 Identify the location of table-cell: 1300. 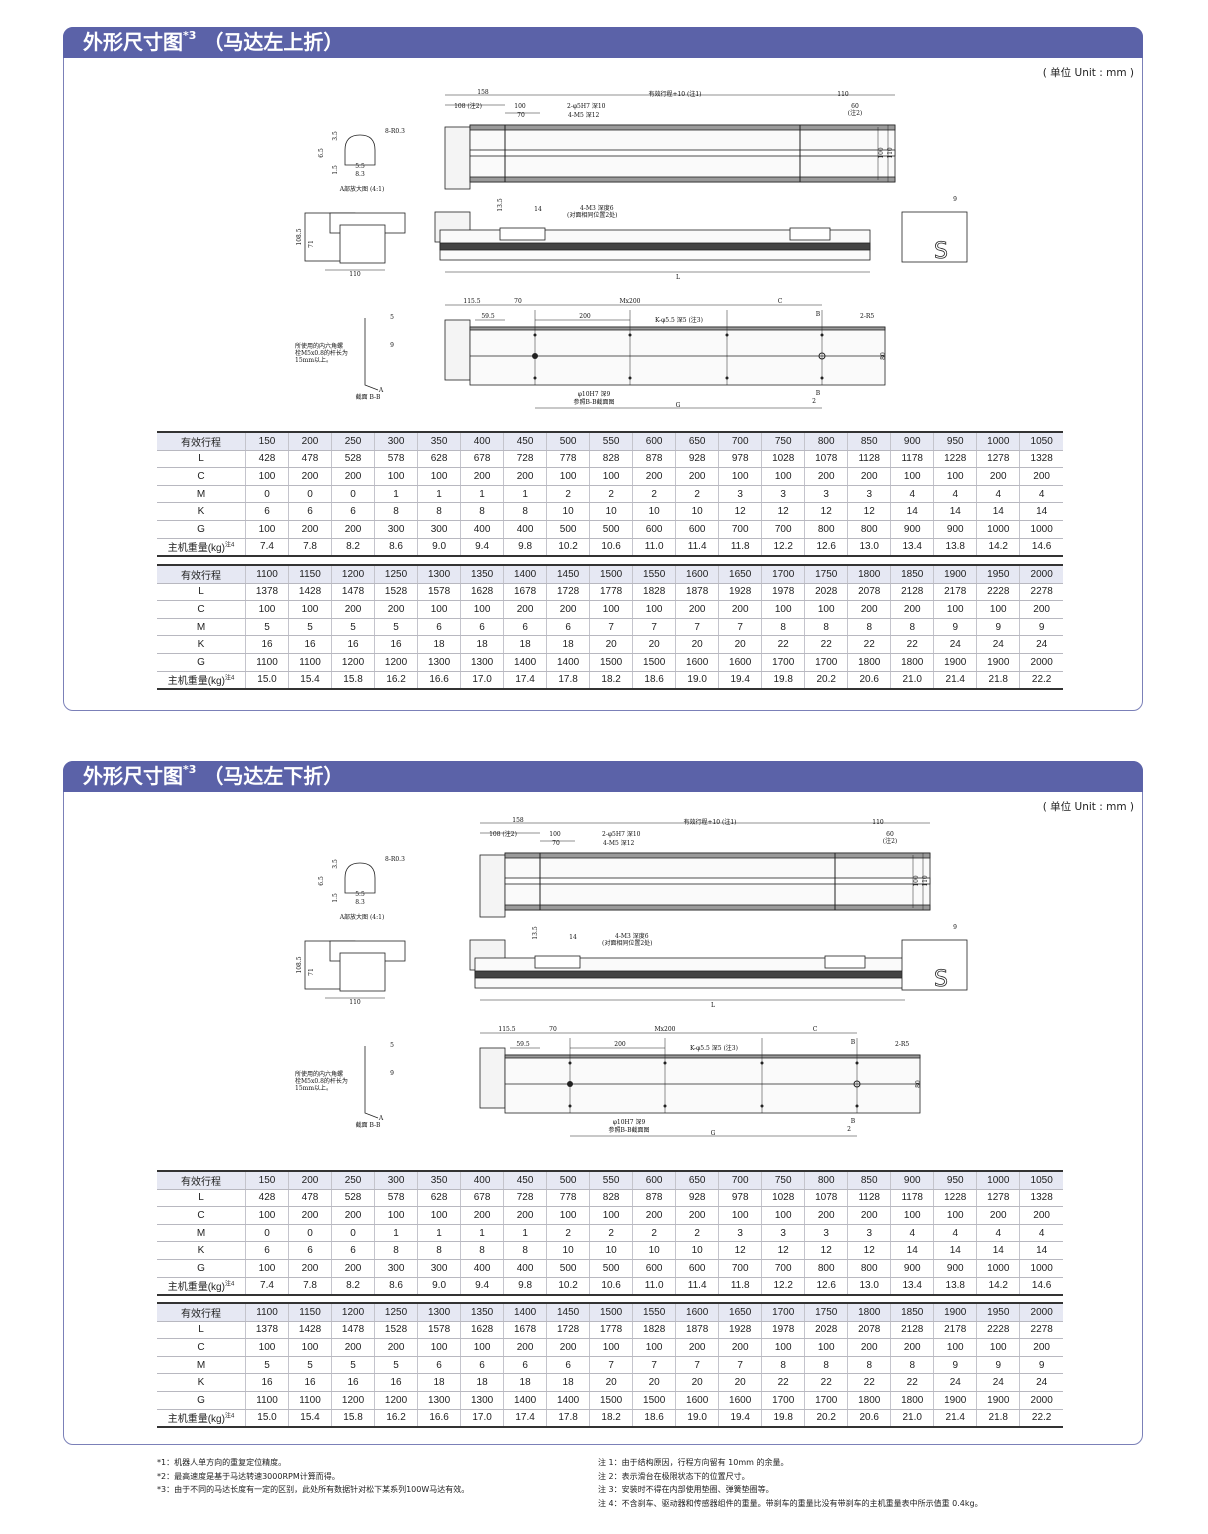
(439, 573).